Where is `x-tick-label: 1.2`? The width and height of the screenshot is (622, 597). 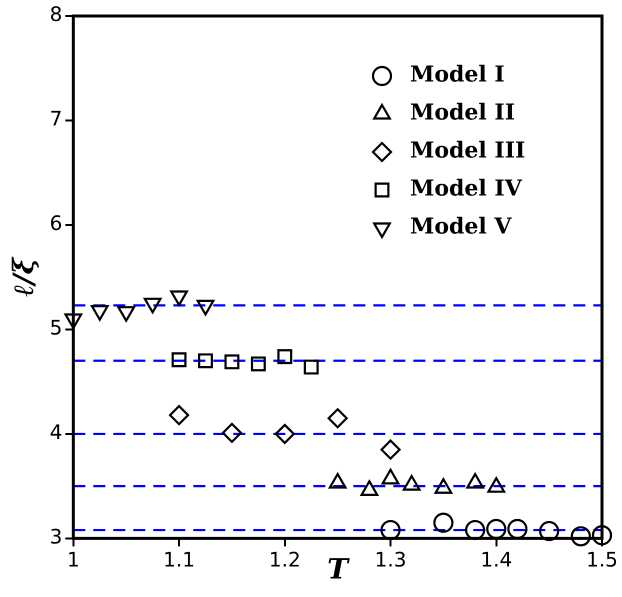
x-tick-label: 1.2 is located at coordinates (284, 560).